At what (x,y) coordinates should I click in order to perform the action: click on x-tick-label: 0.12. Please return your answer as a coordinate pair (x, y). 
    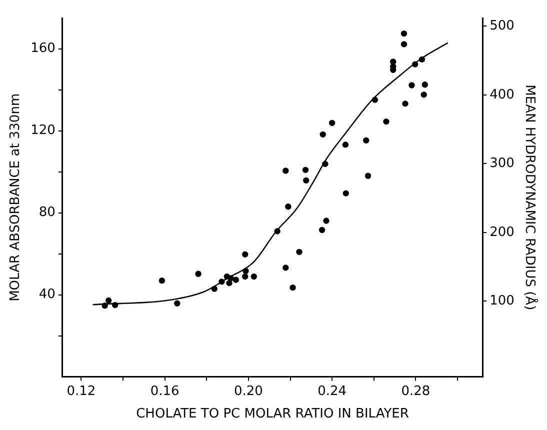
    Looking at the image, I should click on (81, 391).